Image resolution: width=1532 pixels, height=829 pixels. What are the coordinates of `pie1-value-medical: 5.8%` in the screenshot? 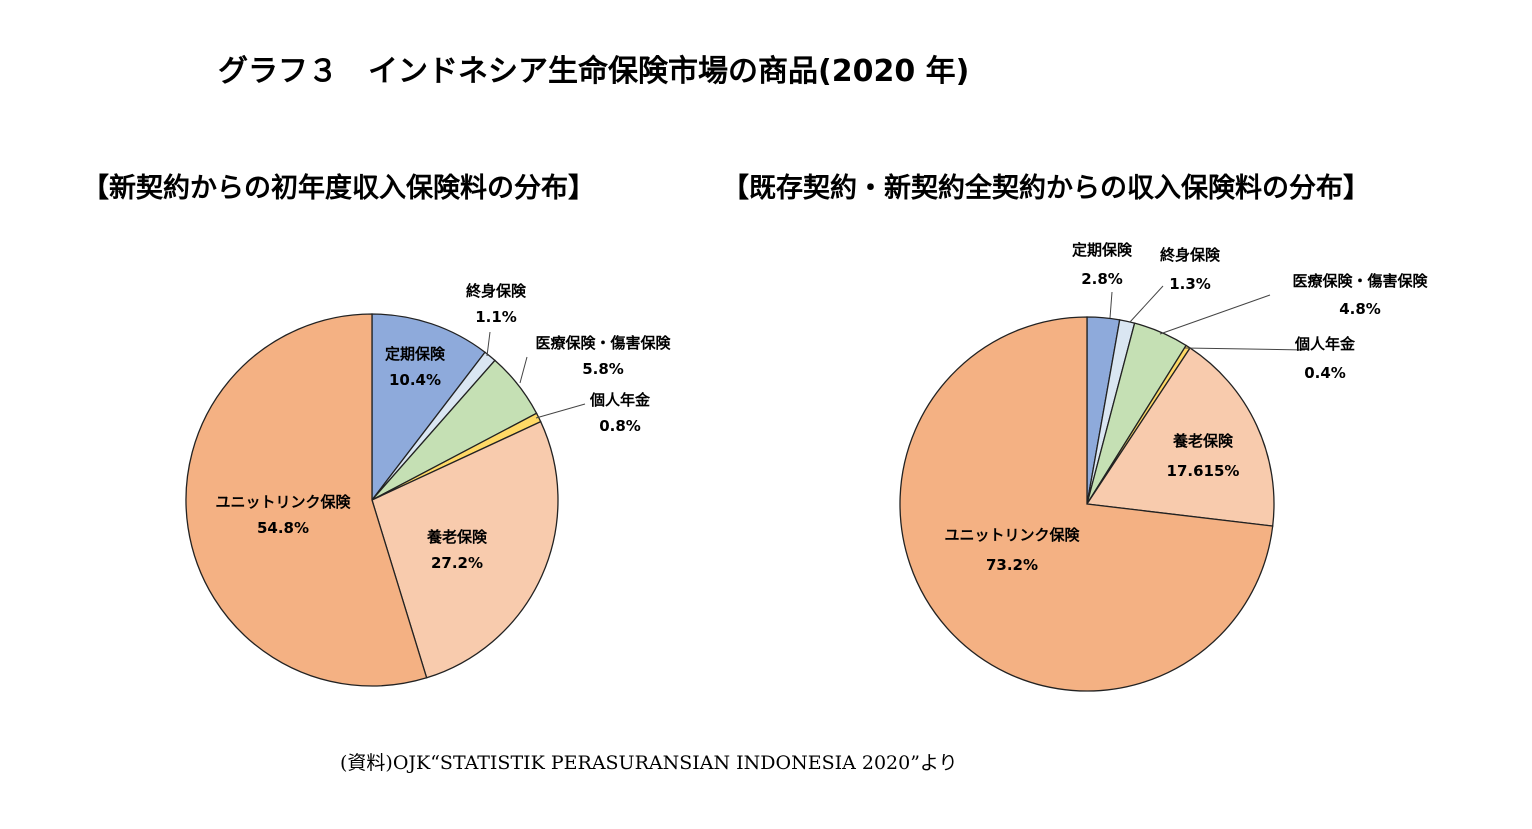 It's located at (603, 369).